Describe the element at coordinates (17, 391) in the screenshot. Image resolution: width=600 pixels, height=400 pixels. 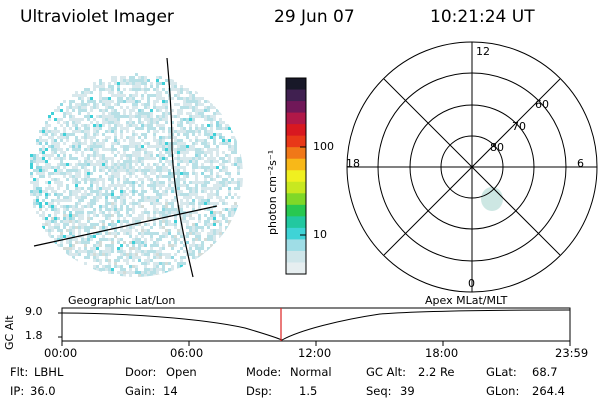
I see `ip-label: IP:` at that location.